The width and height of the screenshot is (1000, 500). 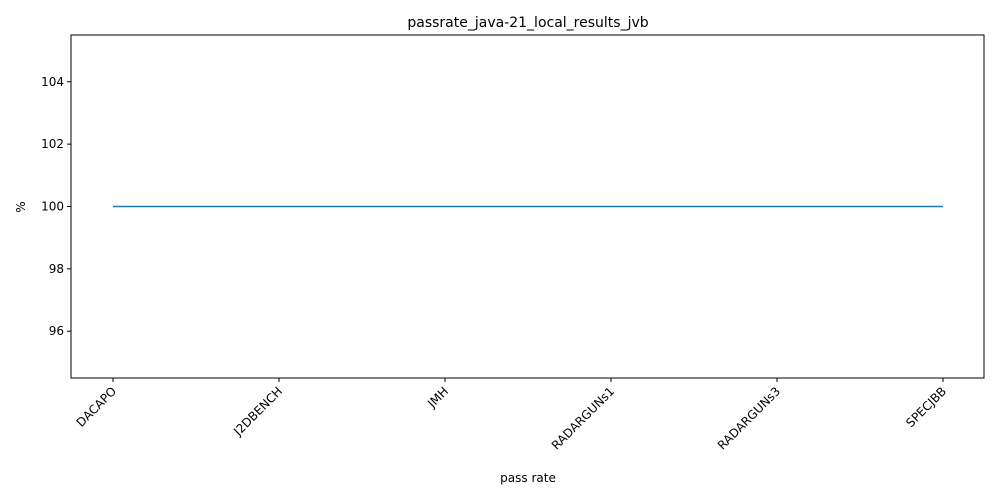 What do you see at coordinates (527, 23) in the screenshot?
I see `chart-title: passrate_java-21_local_results_jvb` at bounding box center [527, 23].